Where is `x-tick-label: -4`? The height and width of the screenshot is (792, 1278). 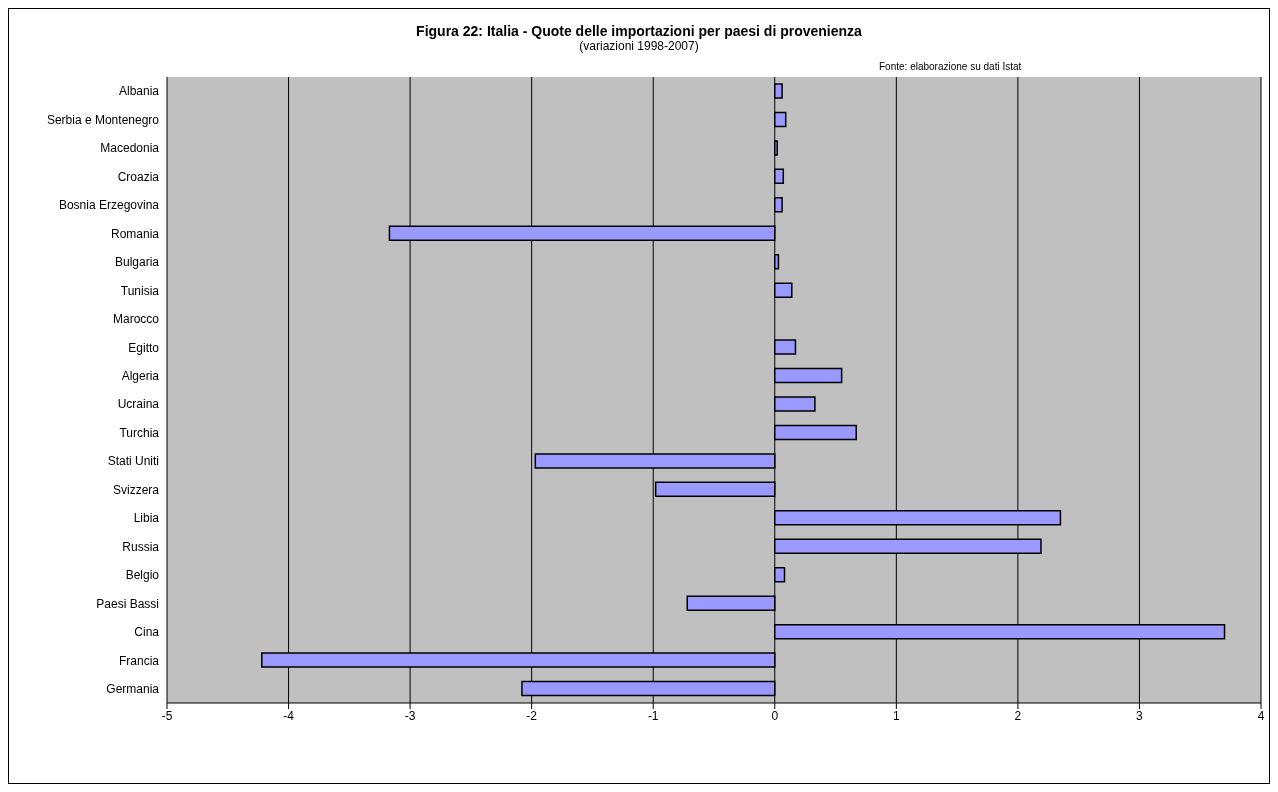 x-tick-label: -4 is located at coordinates (289, 715).